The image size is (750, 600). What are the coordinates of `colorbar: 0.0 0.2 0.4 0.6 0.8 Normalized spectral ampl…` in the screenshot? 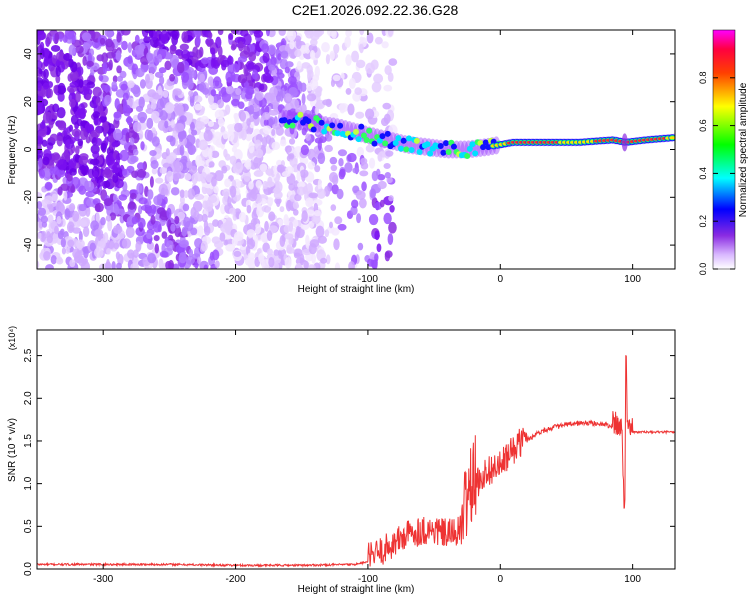 It's located at (723, 152).